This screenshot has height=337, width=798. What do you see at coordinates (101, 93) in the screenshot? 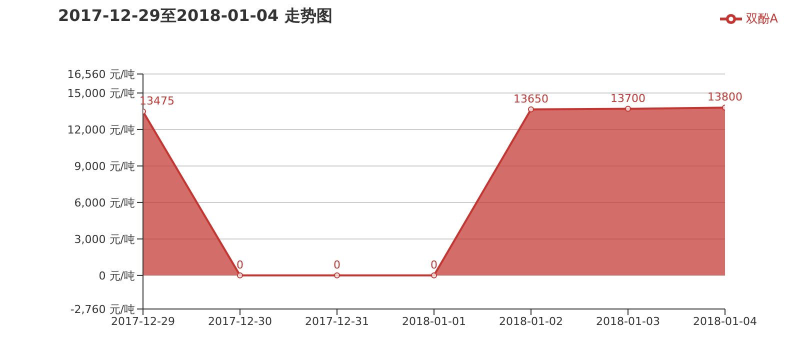
I see `y-tick-label: 15,000 元/吨` at bounding box center [101, 93].